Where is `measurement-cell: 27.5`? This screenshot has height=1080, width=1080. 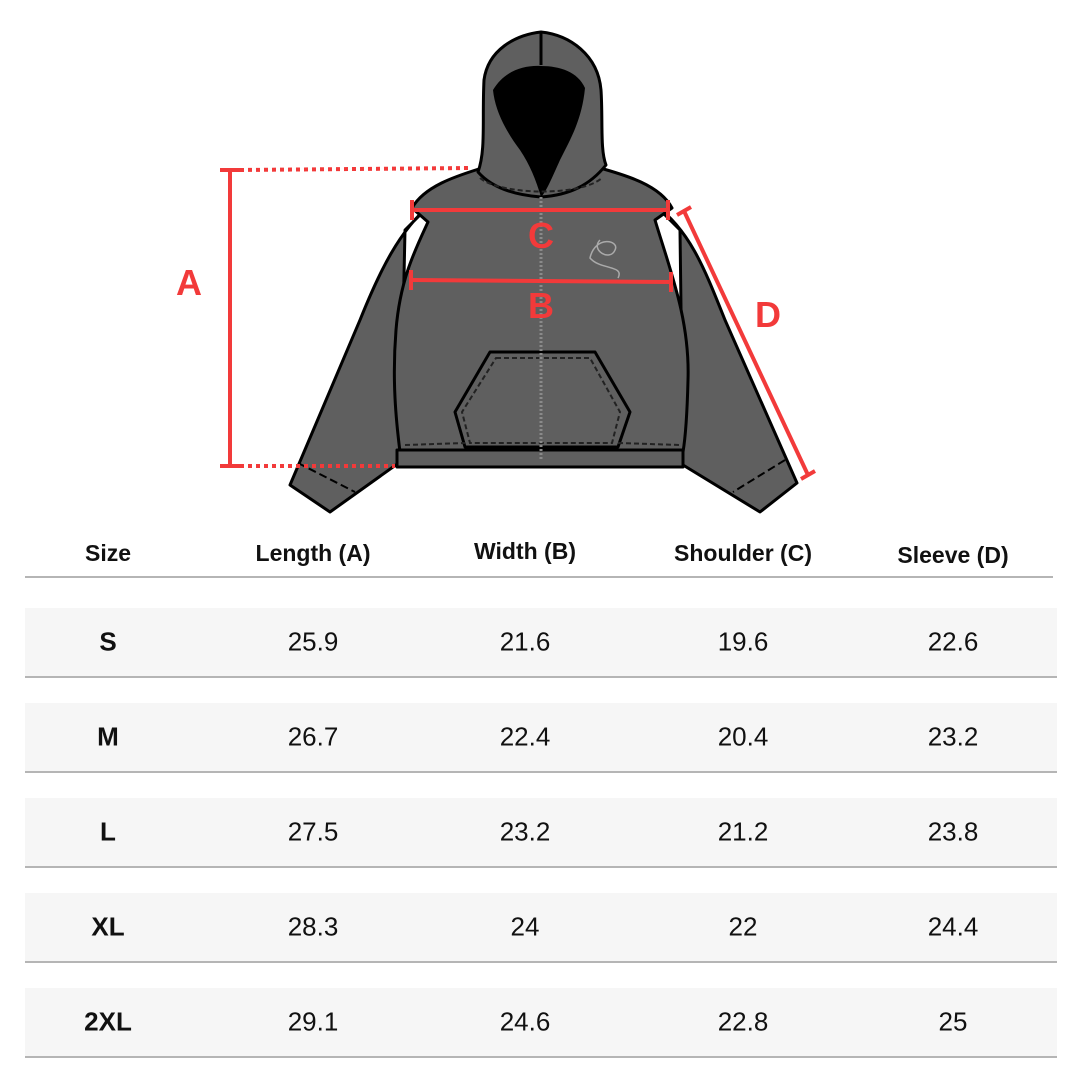 measurement-cell: 27.5 is located at coordinates (313, 831).